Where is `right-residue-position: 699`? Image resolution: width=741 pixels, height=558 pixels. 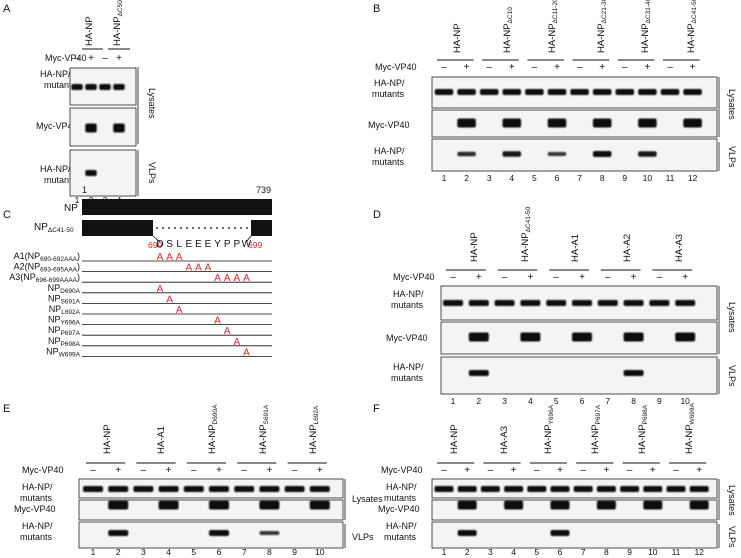 right-residue-position: 699 is located at coordinates (255, 245).